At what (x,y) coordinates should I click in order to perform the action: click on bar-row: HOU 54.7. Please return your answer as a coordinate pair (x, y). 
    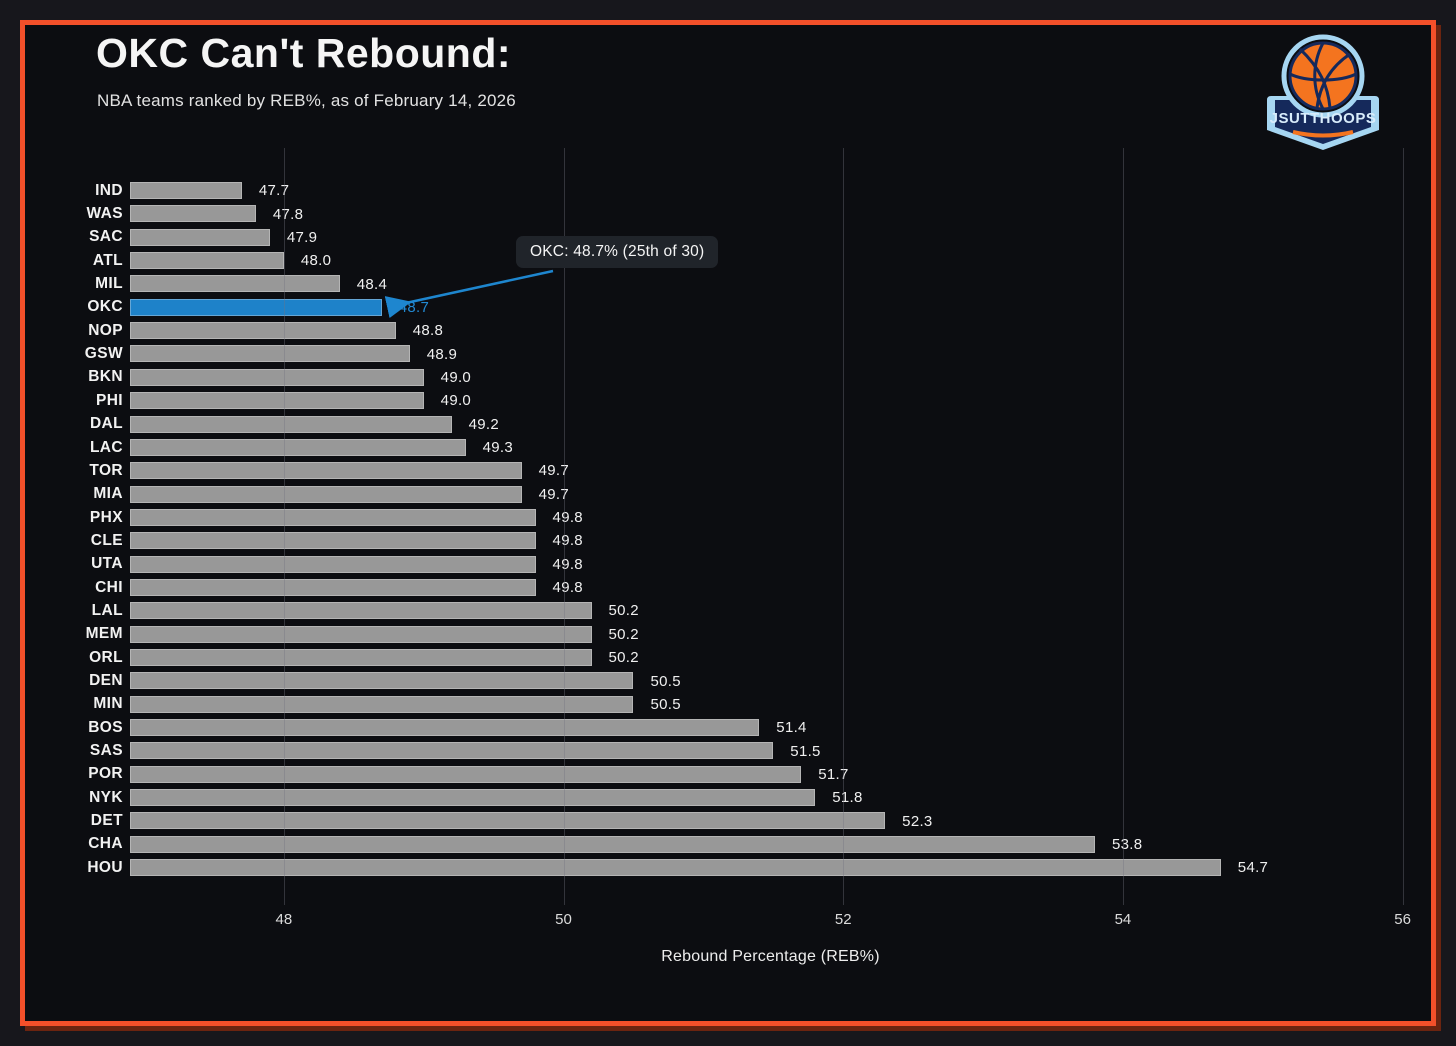
    Looking at the image, I should click on (749, 867).